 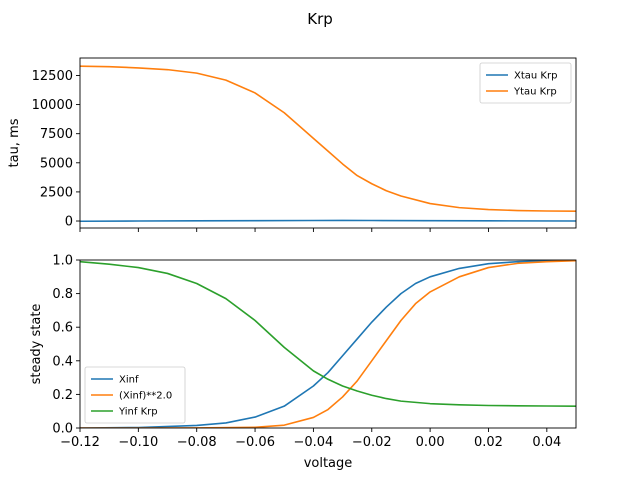 I want to click on x-tick-label: −0.04, so click(x=313, y=442).